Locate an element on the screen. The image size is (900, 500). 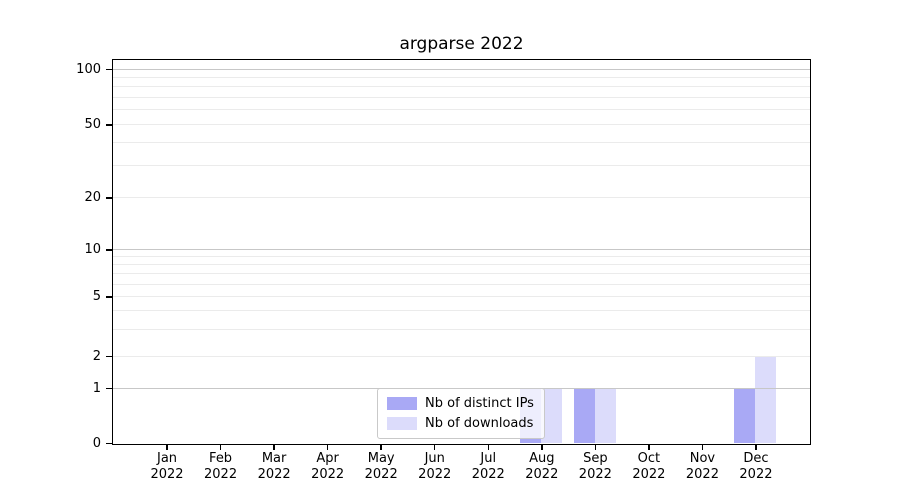
x-tick-aug is located at coordinates (542, 446).